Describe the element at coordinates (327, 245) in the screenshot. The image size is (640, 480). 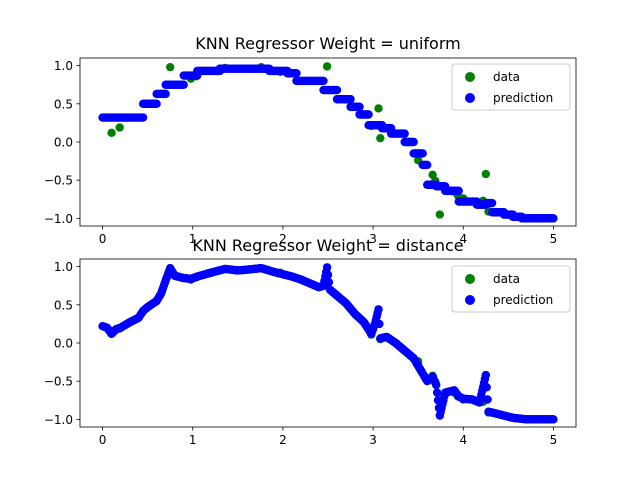
I see `subplot-title: KNN Regressor Weight = distance` at that location.